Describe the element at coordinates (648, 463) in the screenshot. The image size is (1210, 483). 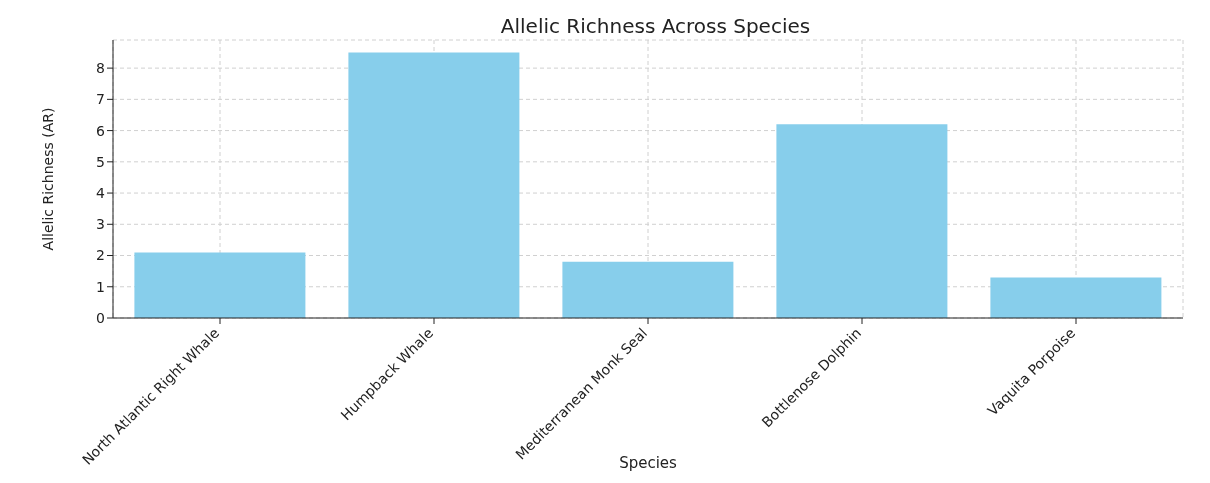
I see `x-axis-title: Species` at that location.